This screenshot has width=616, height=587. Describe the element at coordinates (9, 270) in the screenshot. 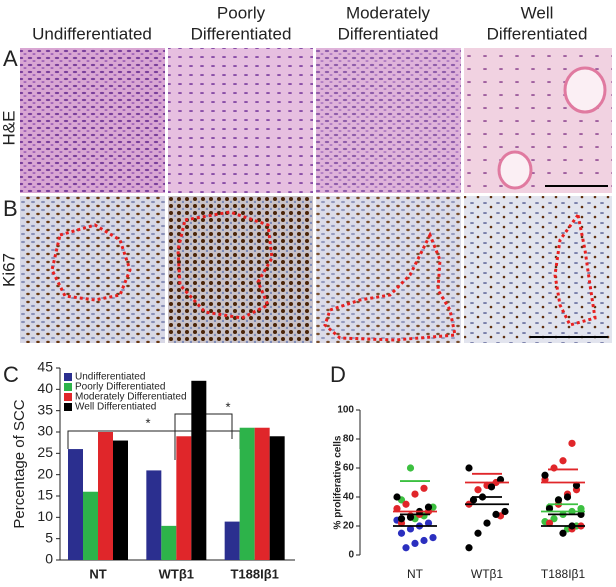

I see `row-label: Ki67` at that location.